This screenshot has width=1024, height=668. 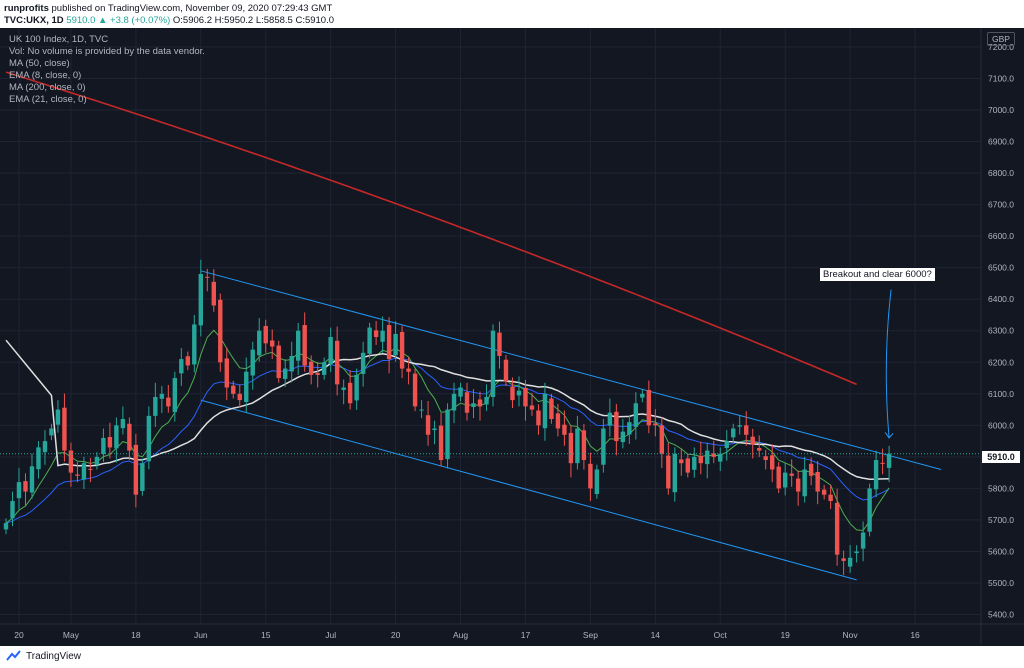 What do you see at coordinates (1001, 299) in the screenshot?
I see `y-tick-label: 6400.0` at bounding box center [1001, 299].